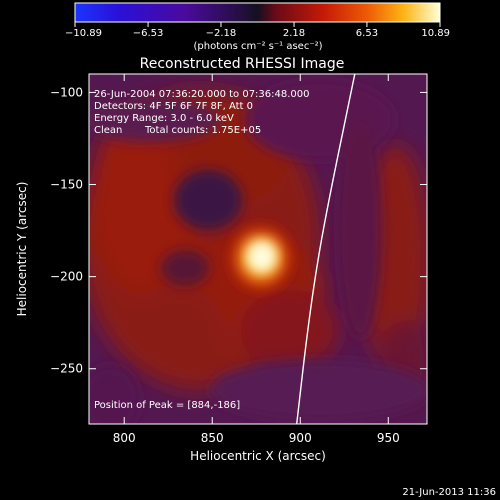  I want to click on chart-title: Reconstructed RHESSI Image, so click(242, 64).